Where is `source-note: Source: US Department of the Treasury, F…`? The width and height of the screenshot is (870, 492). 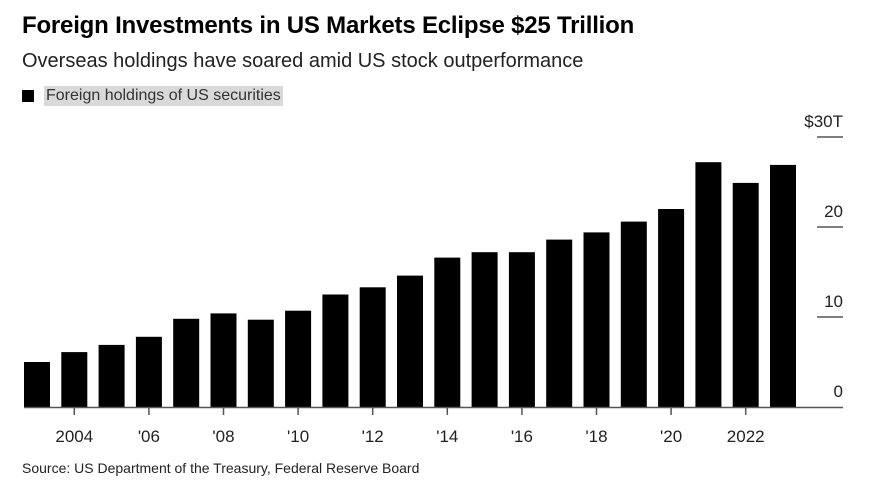 source-note: Source: US Department of the Treasury, F… is located at coordinates (221, 468).